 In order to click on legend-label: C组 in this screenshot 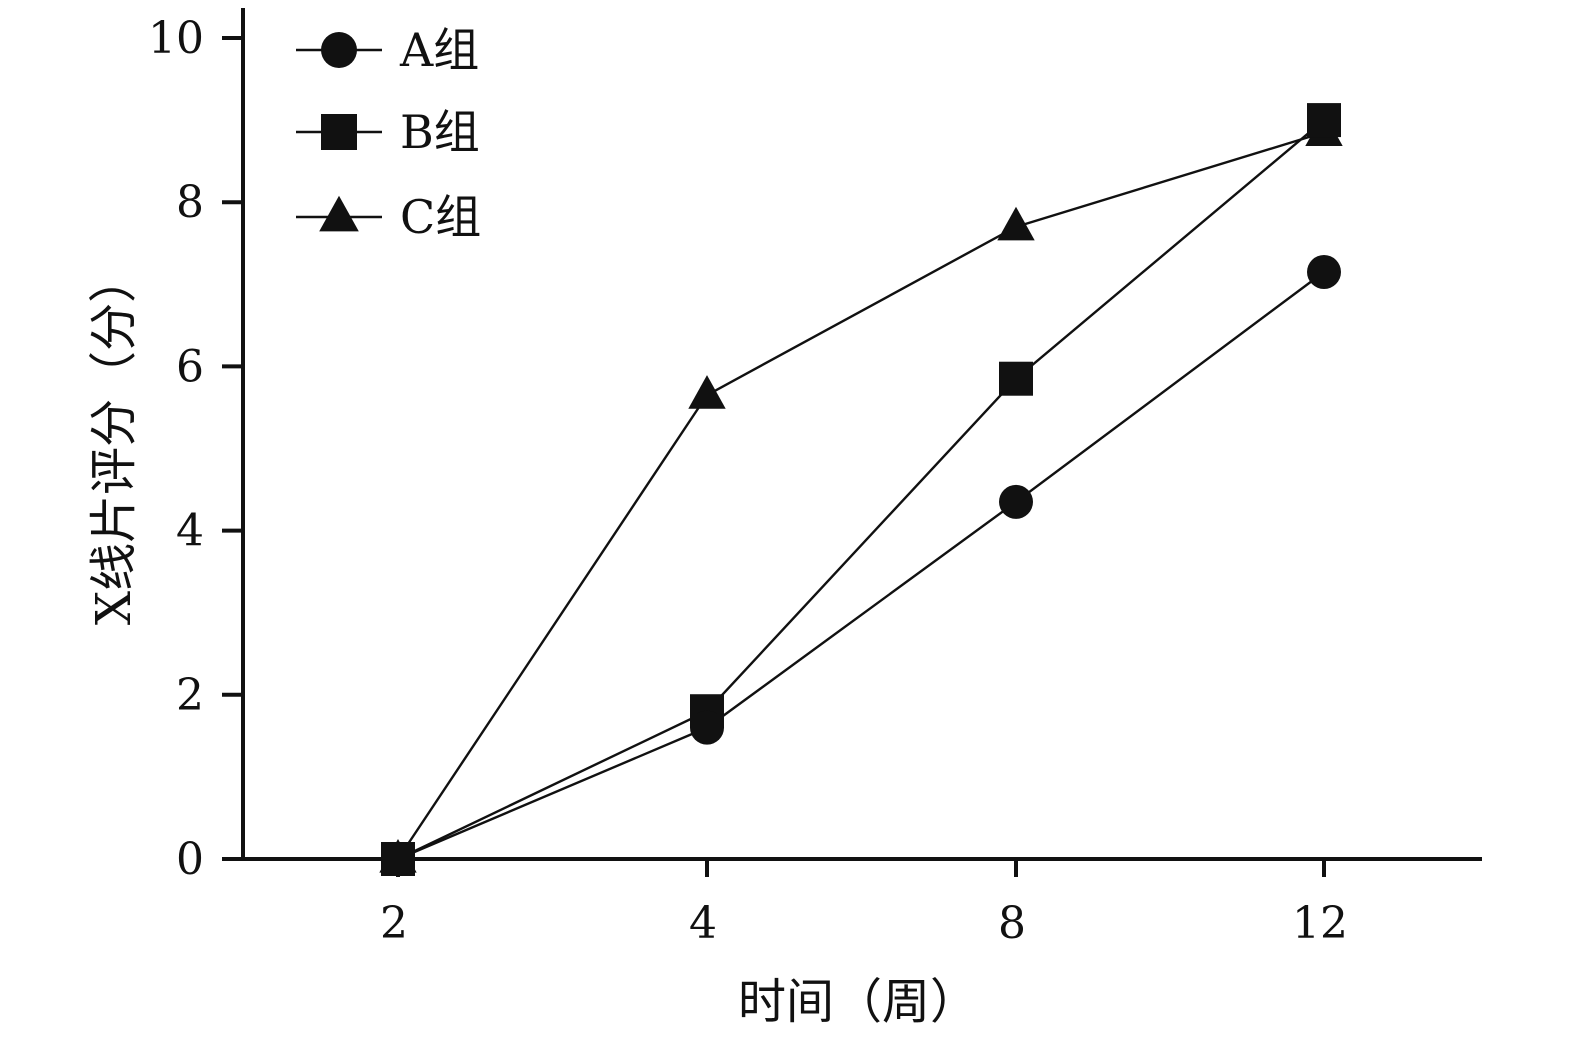, I will do `click(440, 217)`.